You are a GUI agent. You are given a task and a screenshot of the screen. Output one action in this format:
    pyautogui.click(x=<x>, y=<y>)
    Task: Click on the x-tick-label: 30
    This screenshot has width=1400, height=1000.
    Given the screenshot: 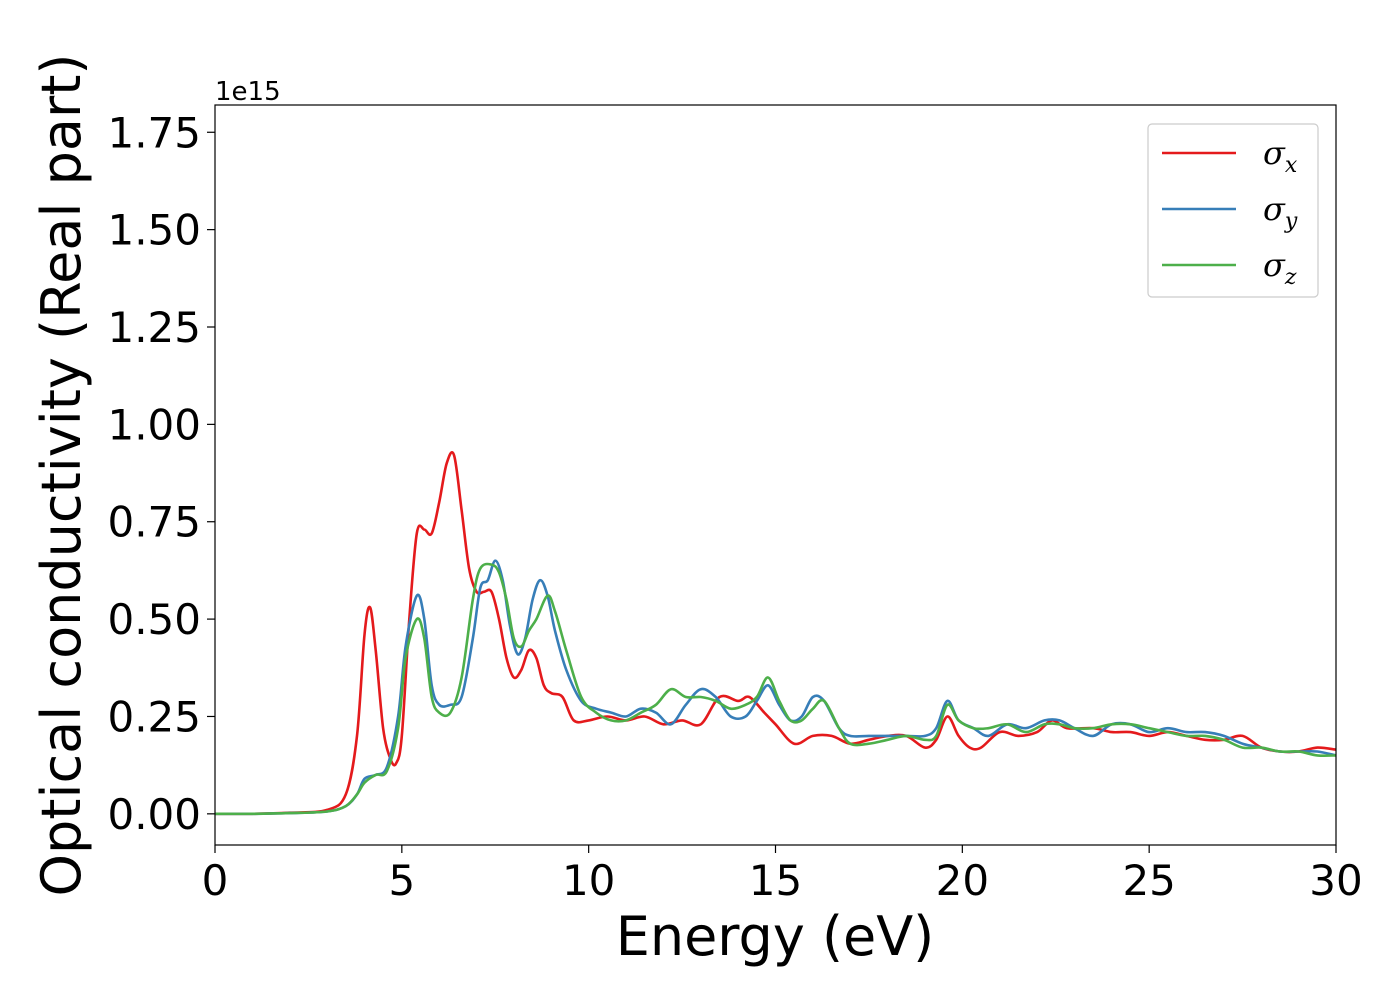 What is the action you would take?
    pyautogui.click(x=1335, y=880)
    